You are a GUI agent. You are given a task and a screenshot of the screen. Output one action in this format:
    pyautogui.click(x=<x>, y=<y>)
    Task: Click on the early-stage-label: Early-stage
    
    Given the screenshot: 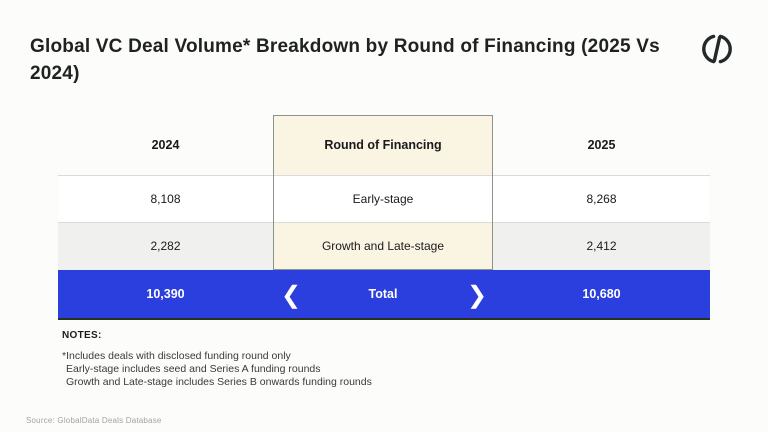 What is the action you would take?
    pyautogui.click(x=383, y=198)
    